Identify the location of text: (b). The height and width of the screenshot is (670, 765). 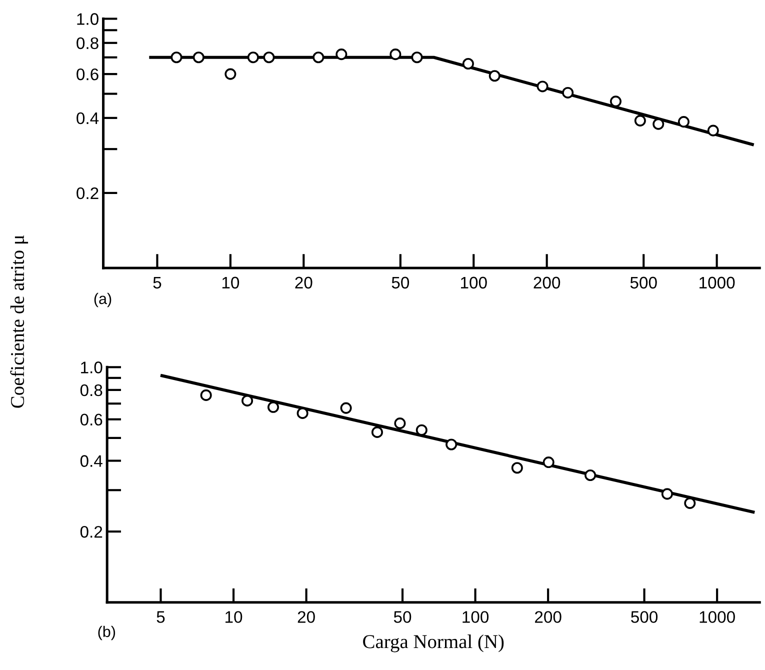
(107, 633).